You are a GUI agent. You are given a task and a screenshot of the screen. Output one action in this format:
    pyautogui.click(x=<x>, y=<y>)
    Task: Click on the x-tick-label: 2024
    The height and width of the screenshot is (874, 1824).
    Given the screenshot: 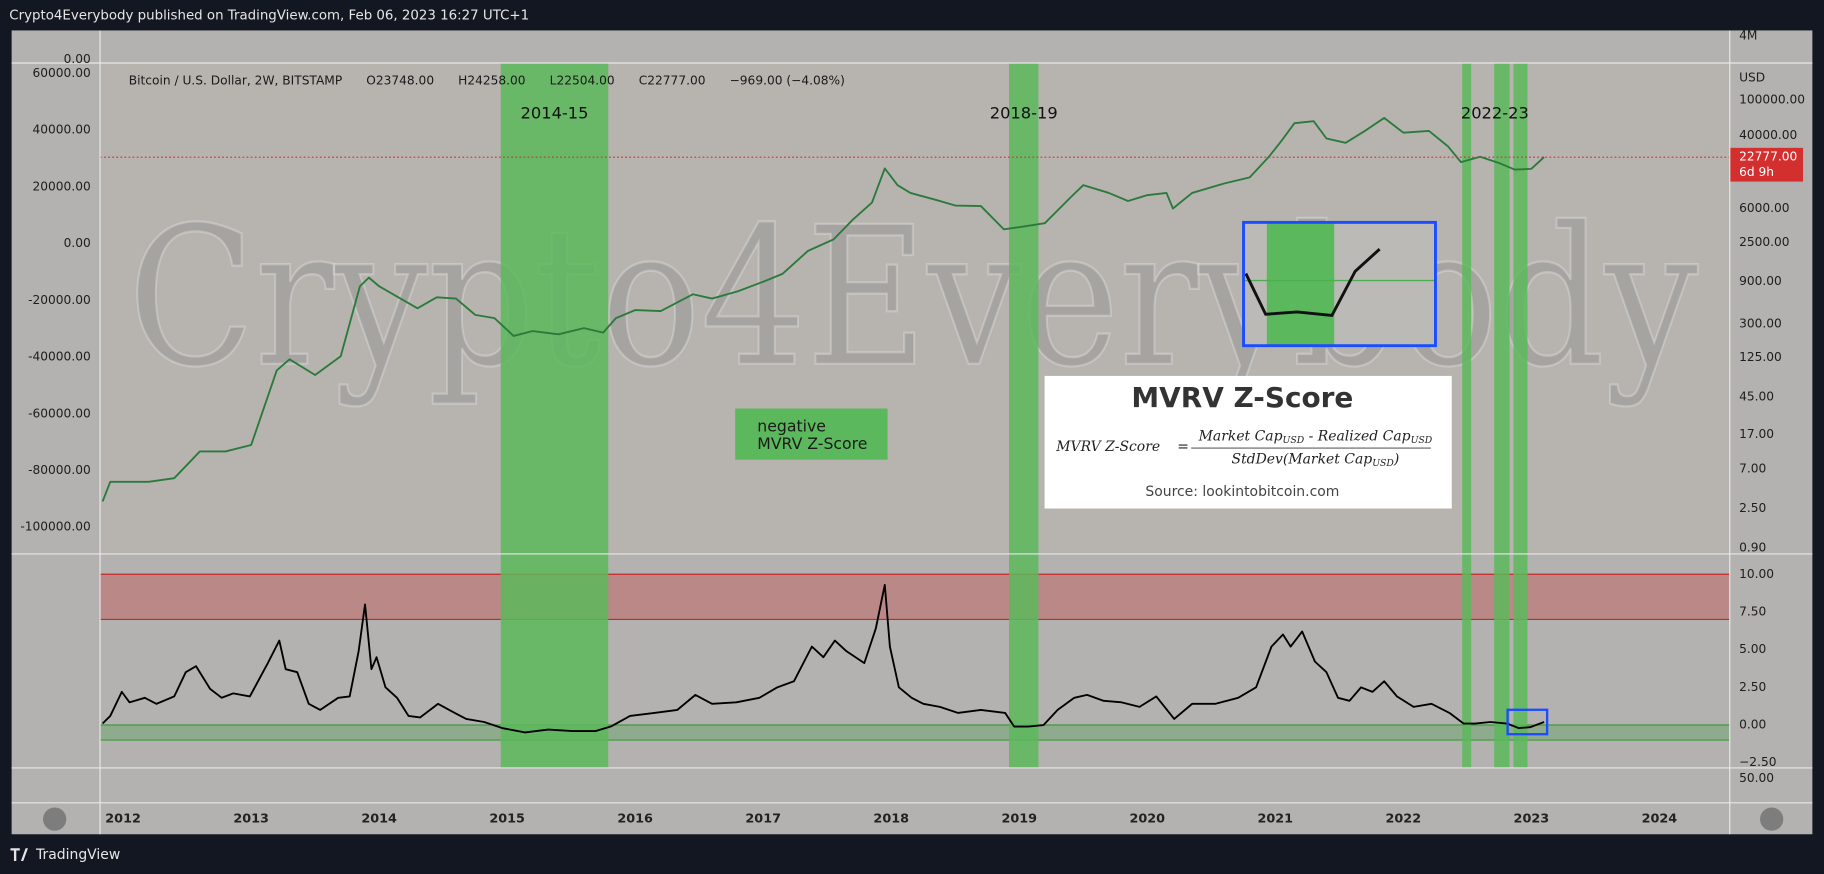 What is the action you would take?
    pyautogui.click(x=1660, y=819)
    